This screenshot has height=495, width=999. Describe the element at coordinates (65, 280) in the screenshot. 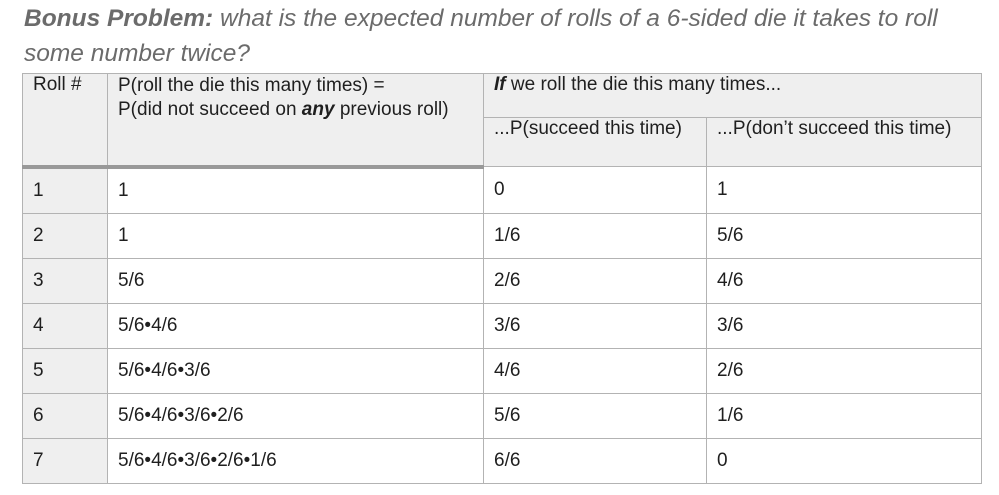

I see `cell-roll-number: 3` at that location.